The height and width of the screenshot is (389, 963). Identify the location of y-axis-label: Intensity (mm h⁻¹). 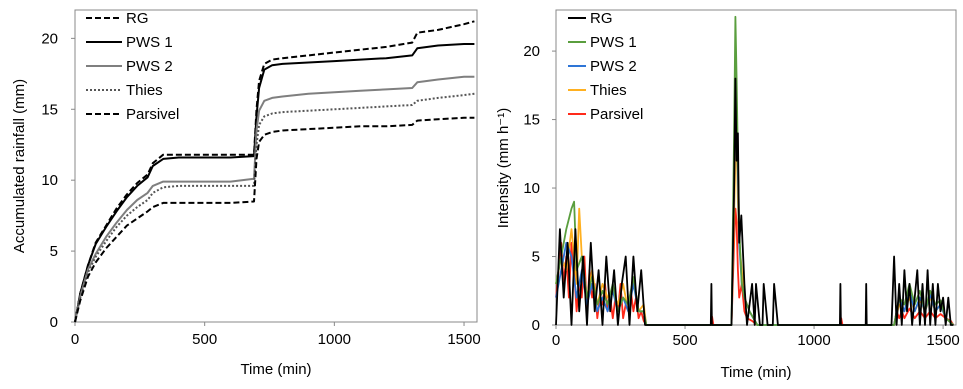
(503, 168).